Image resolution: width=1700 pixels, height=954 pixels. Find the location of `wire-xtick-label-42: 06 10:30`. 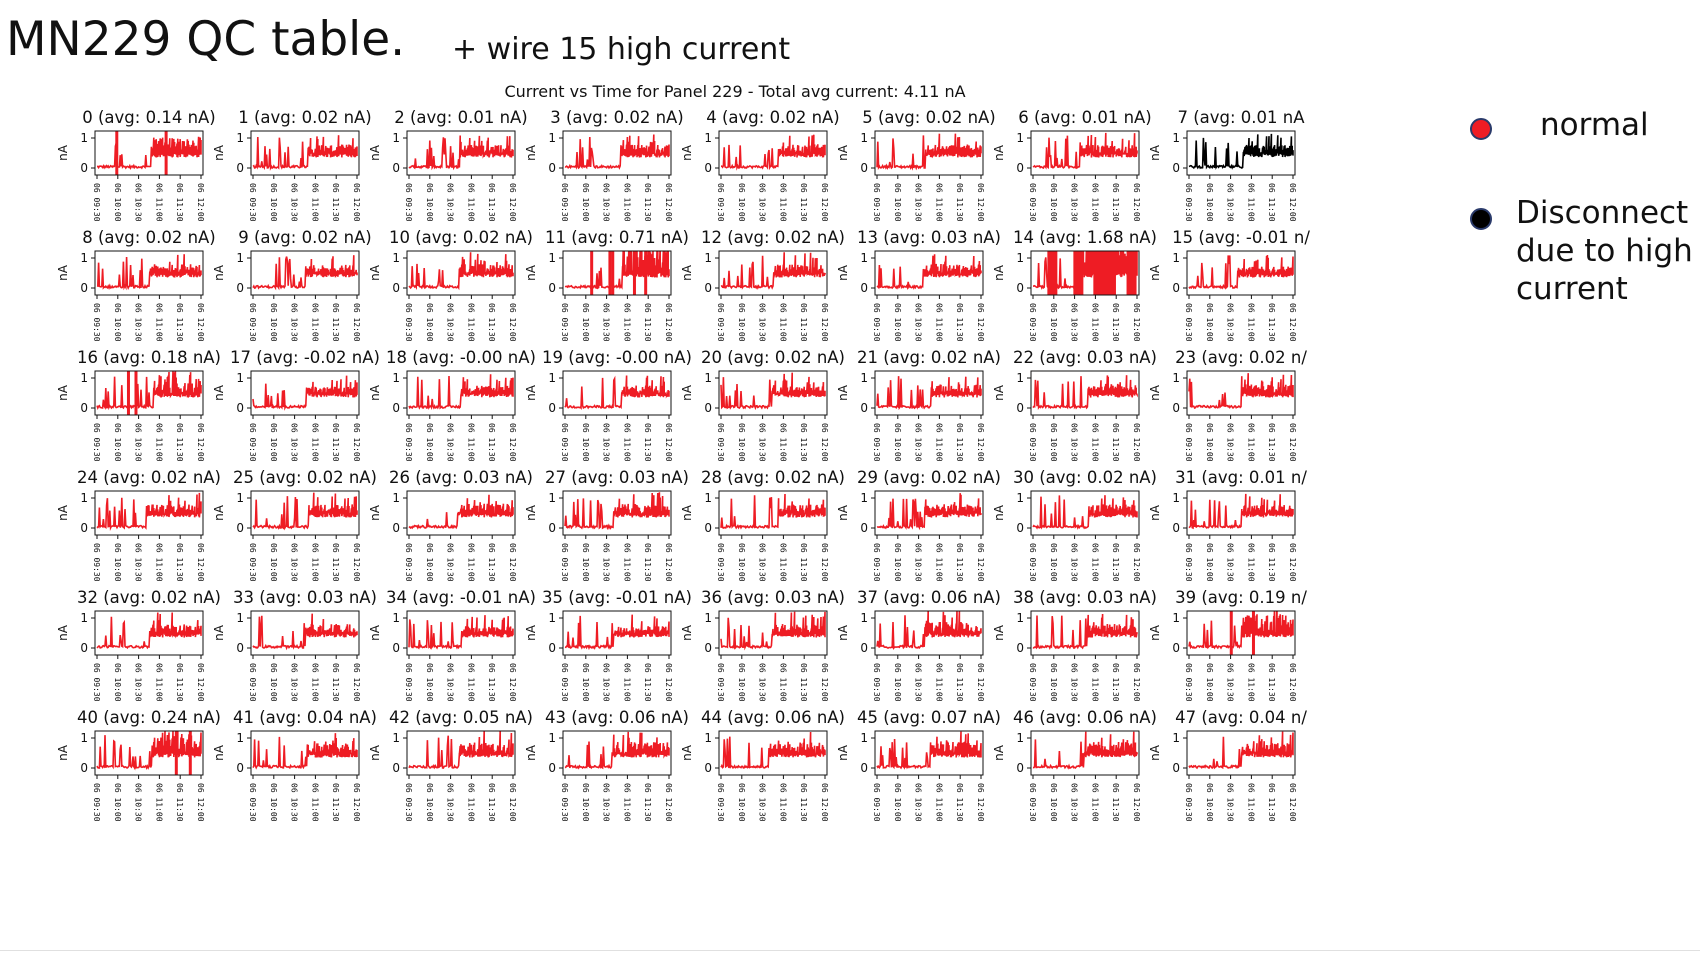

wire-xtick-label-42: 06 10:30 is located at coordinates (450, 802).